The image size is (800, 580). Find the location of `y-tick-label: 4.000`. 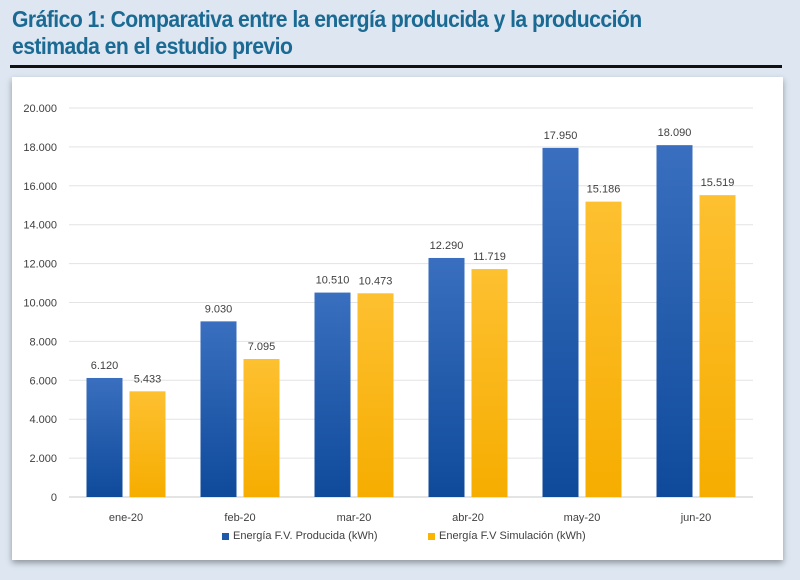

y-tick-label: 4.000 is located at coordinates (43, 420).